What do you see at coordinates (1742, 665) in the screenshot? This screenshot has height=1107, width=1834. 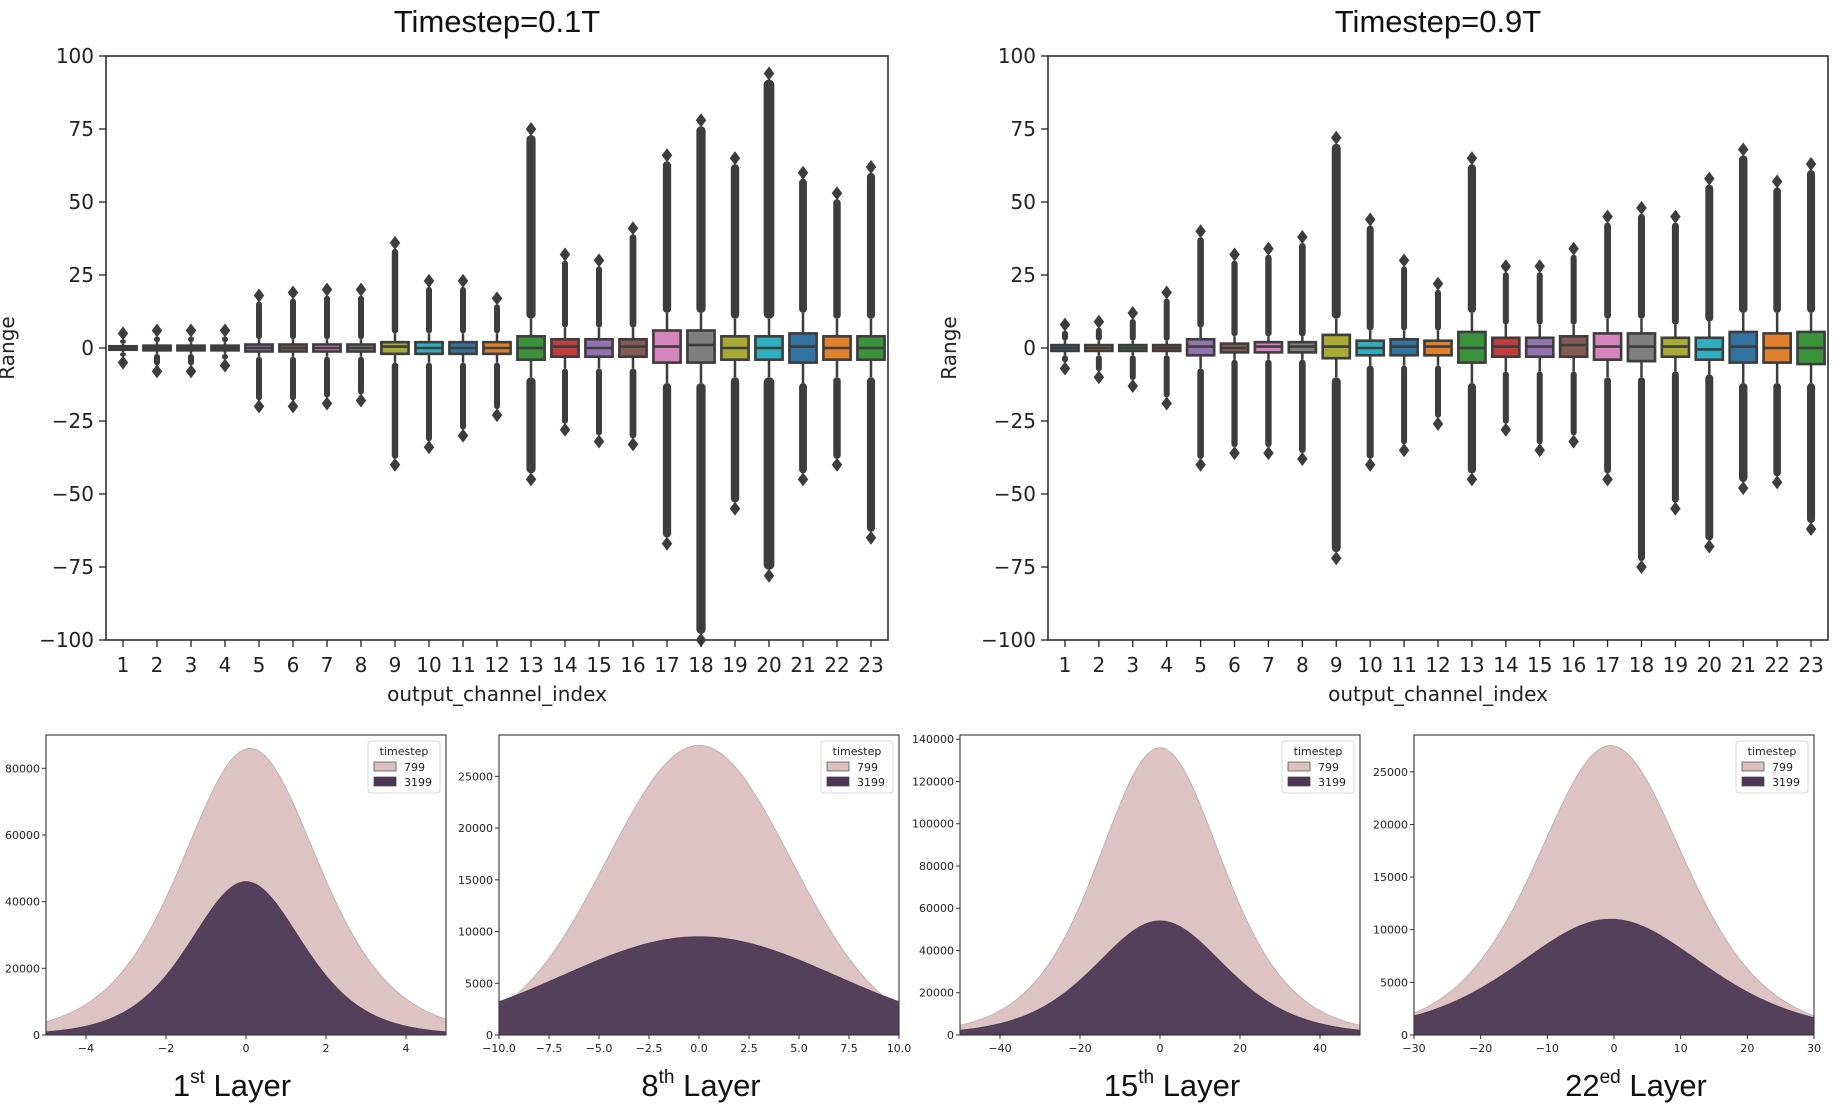 I see `x-tick-label: 21` at bounding box center [1742, 665].